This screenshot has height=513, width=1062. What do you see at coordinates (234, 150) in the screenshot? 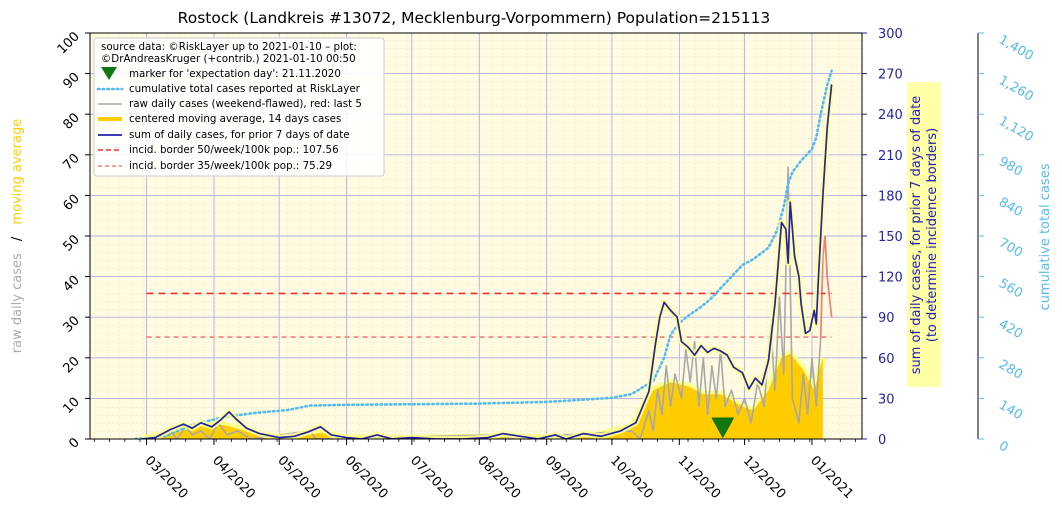
I see `legend-entry-border50: incid. border 50/week/100k pop.: 107.56` at bounding box center [234, 150].